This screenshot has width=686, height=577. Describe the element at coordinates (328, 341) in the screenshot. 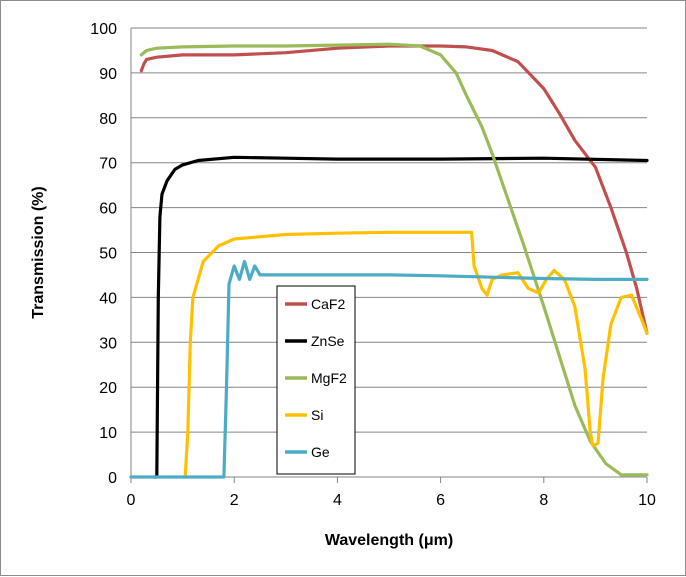

I see `legend-label-znse: ZnSe` at that location.